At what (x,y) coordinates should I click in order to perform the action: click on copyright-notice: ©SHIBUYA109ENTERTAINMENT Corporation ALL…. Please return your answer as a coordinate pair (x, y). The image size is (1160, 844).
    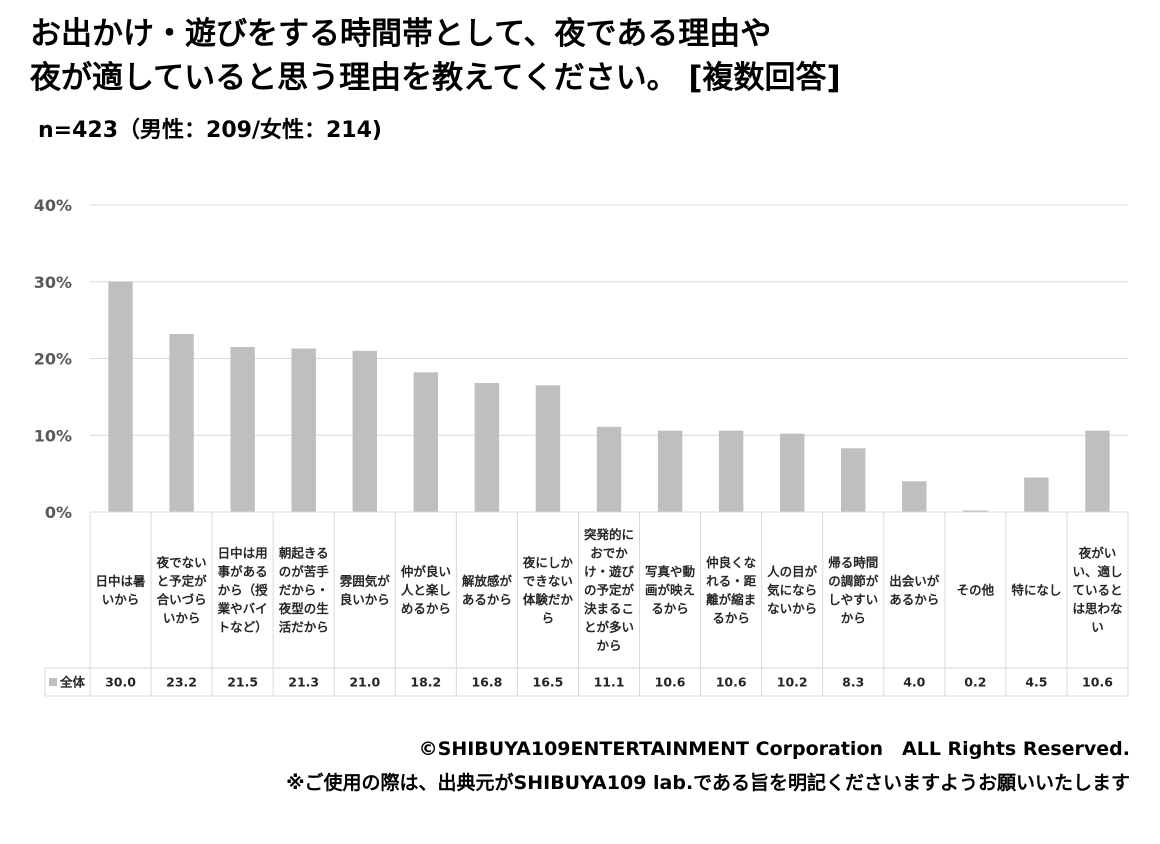
    Looking at the image, I should click on (774, 749).